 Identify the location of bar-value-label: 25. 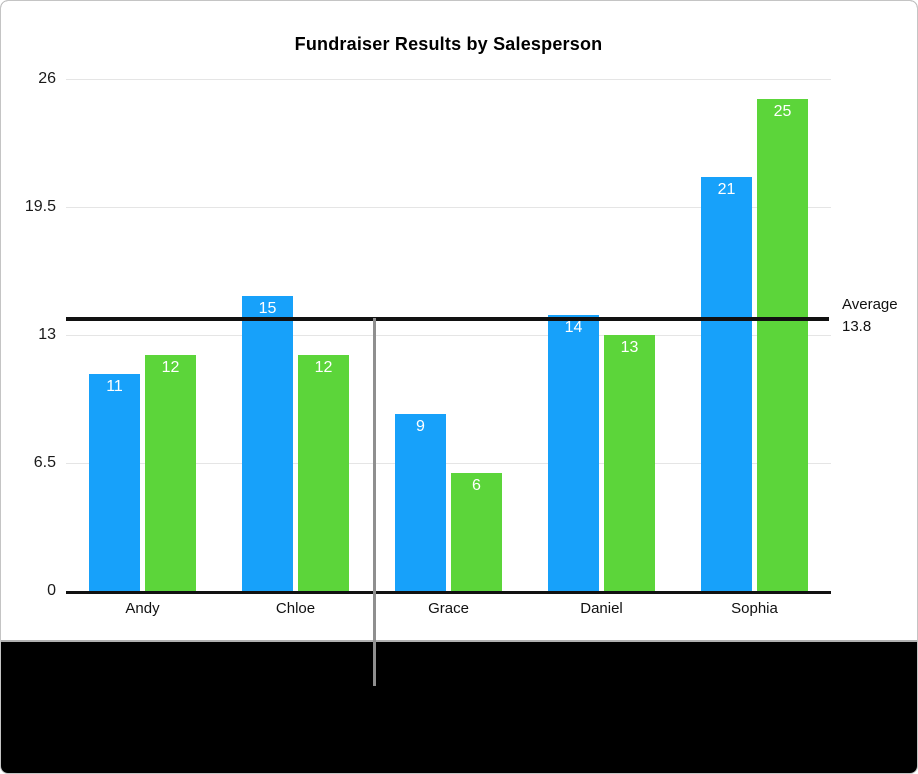
(782, 111).